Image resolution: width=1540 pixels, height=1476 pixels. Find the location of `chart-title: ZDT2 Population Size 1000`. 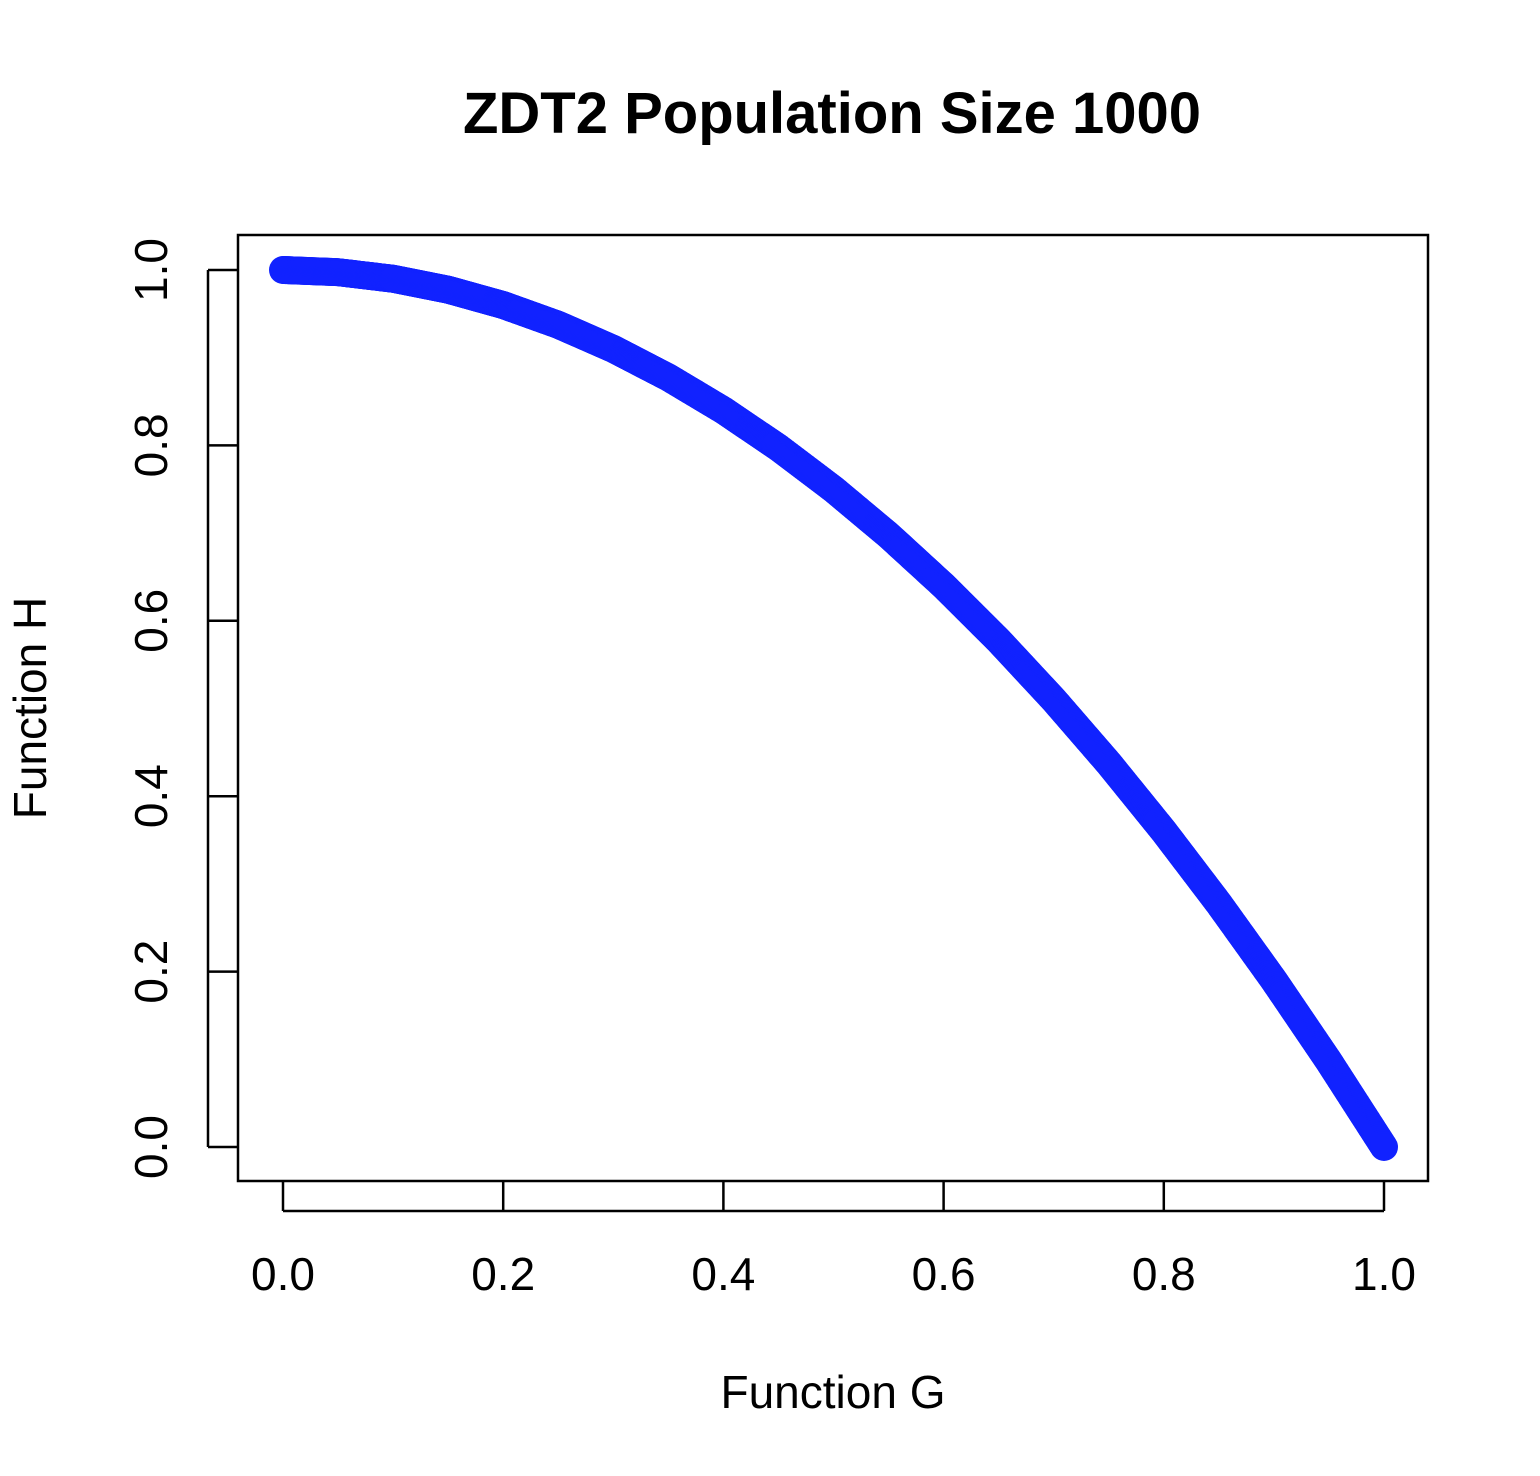

chart-title: ZDT2 Population Size 1000 is located at coordinates (832, 113).